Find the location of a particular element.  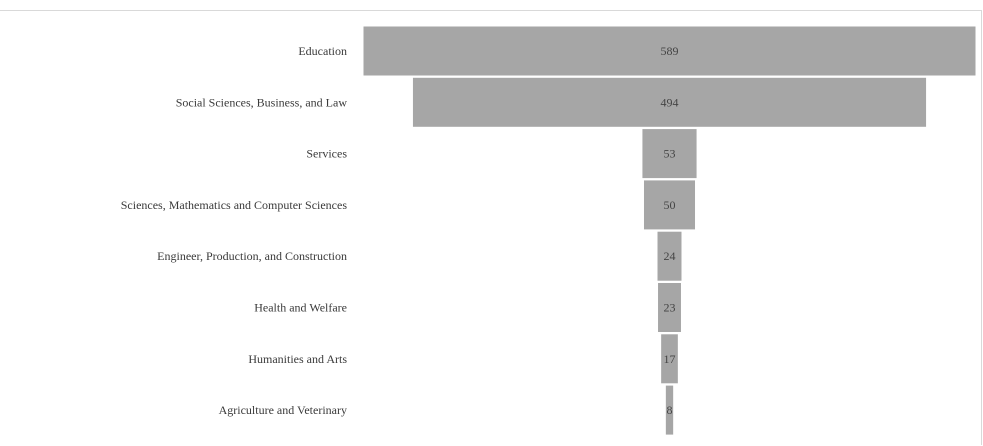

data-label: 8 is located at coordinates (670, 410).